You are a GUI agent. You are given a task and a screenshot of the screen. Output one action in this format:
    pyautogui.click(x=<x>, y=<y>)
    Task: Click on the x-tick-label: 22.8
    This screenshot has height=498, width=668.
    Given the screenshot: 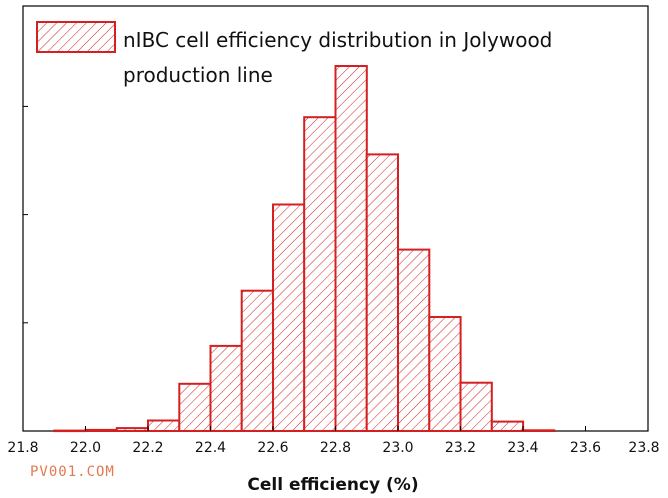 What is the action you would take?
    pyautogui.click(x=335, y=448)
    